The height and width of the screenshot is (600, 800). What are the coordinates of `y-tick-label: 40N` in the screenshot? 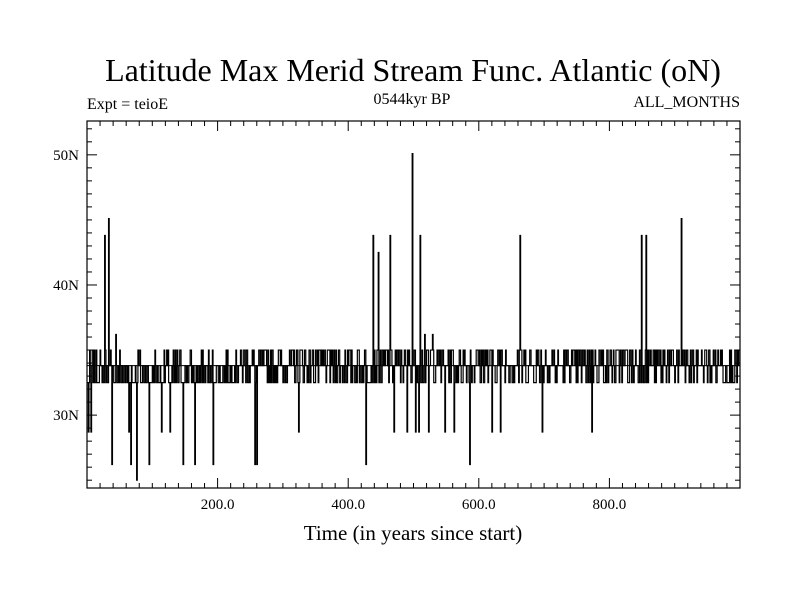 It's located at (66, 286).